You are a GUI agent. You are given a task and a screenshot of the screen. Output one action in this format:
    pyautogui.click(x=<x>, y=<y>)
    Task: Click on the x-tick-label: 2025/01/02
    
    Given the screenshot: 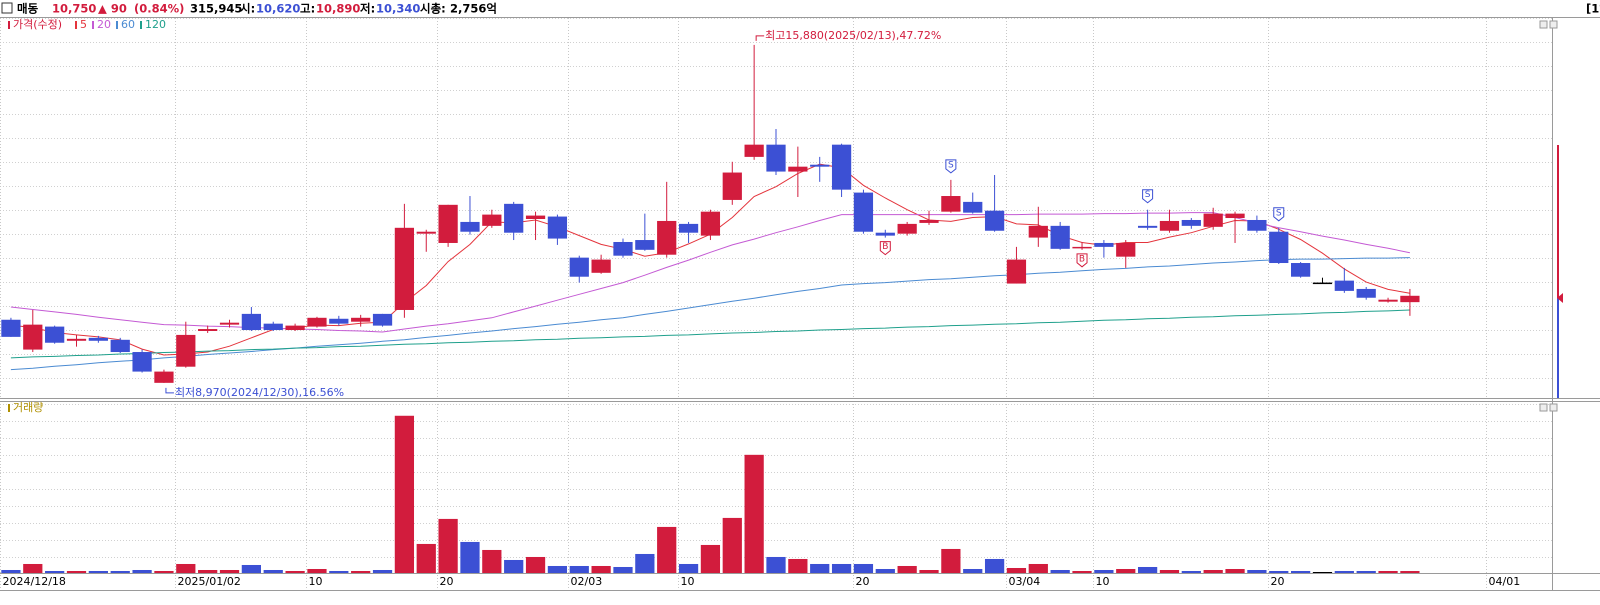 What is the action you would take?
    pyautogui.click(x=209, y=581)
    